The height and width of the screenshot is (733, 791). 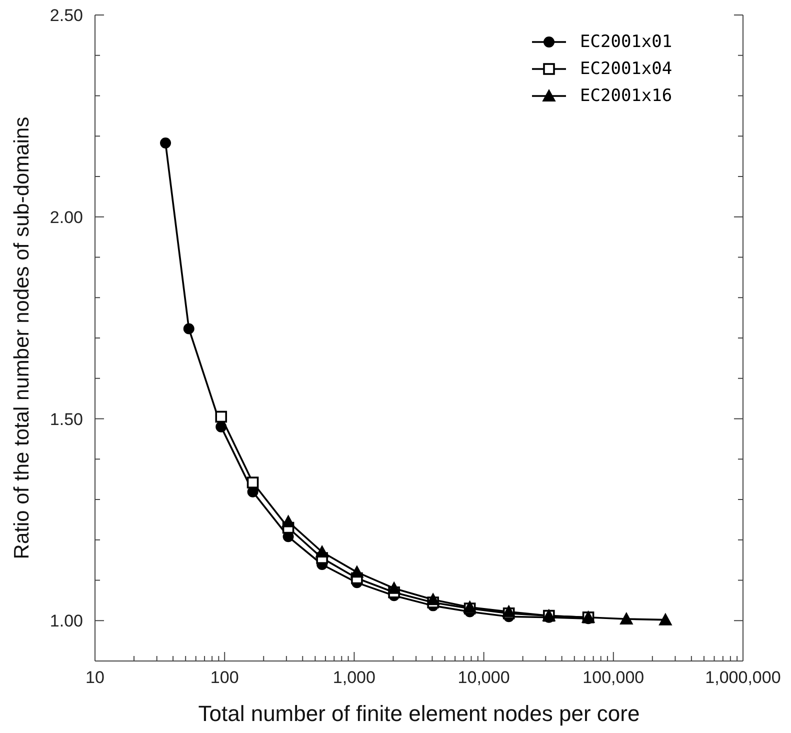 I want to click on x-axis-title: Total number of finite element nodes per core, so click(x=419, y=713).